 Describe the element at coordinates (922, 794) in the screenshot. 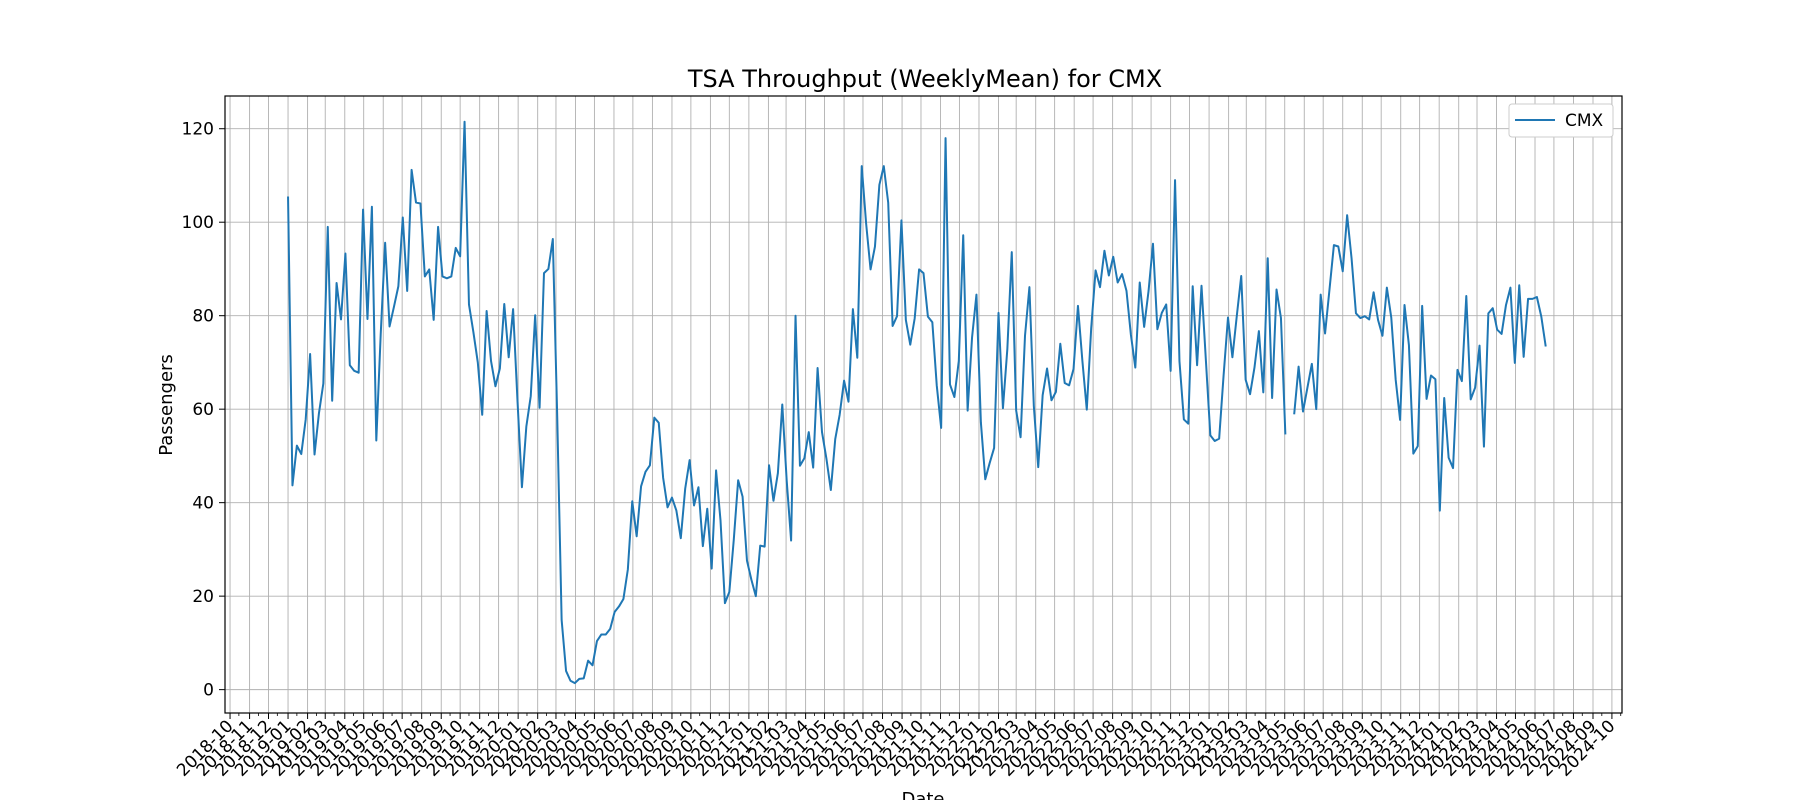

I see `x-axis-label: Date` at that location.